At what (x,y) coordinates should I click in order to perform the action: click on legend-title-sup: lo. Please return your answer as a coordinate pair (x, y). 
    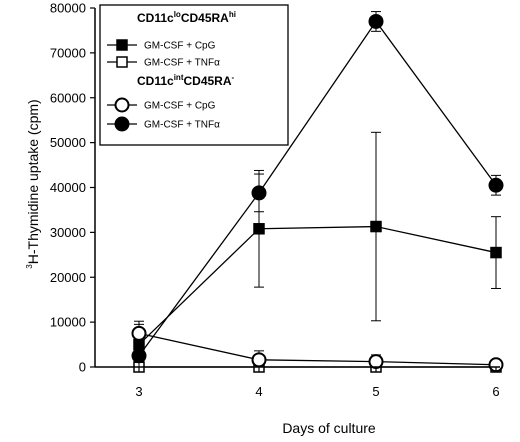
    Looking at the image, I should click on (177, 14).